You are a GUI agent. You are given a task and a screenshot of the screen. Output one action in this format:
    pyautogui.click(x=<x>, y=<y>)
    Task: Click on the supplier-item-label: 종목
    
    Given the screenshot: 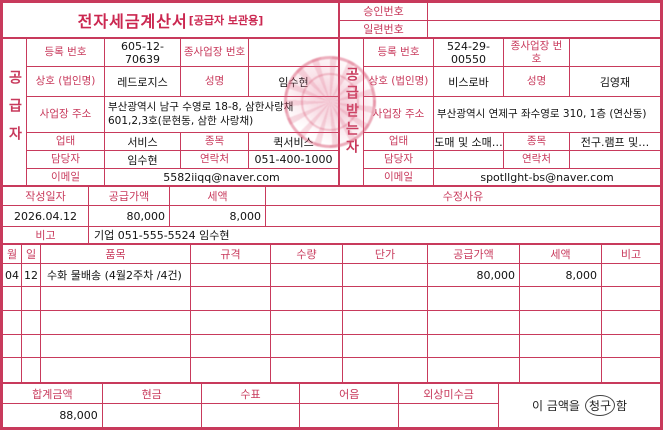 What is the action you would take?
    pyautogui.click(x=215, y=141)
    